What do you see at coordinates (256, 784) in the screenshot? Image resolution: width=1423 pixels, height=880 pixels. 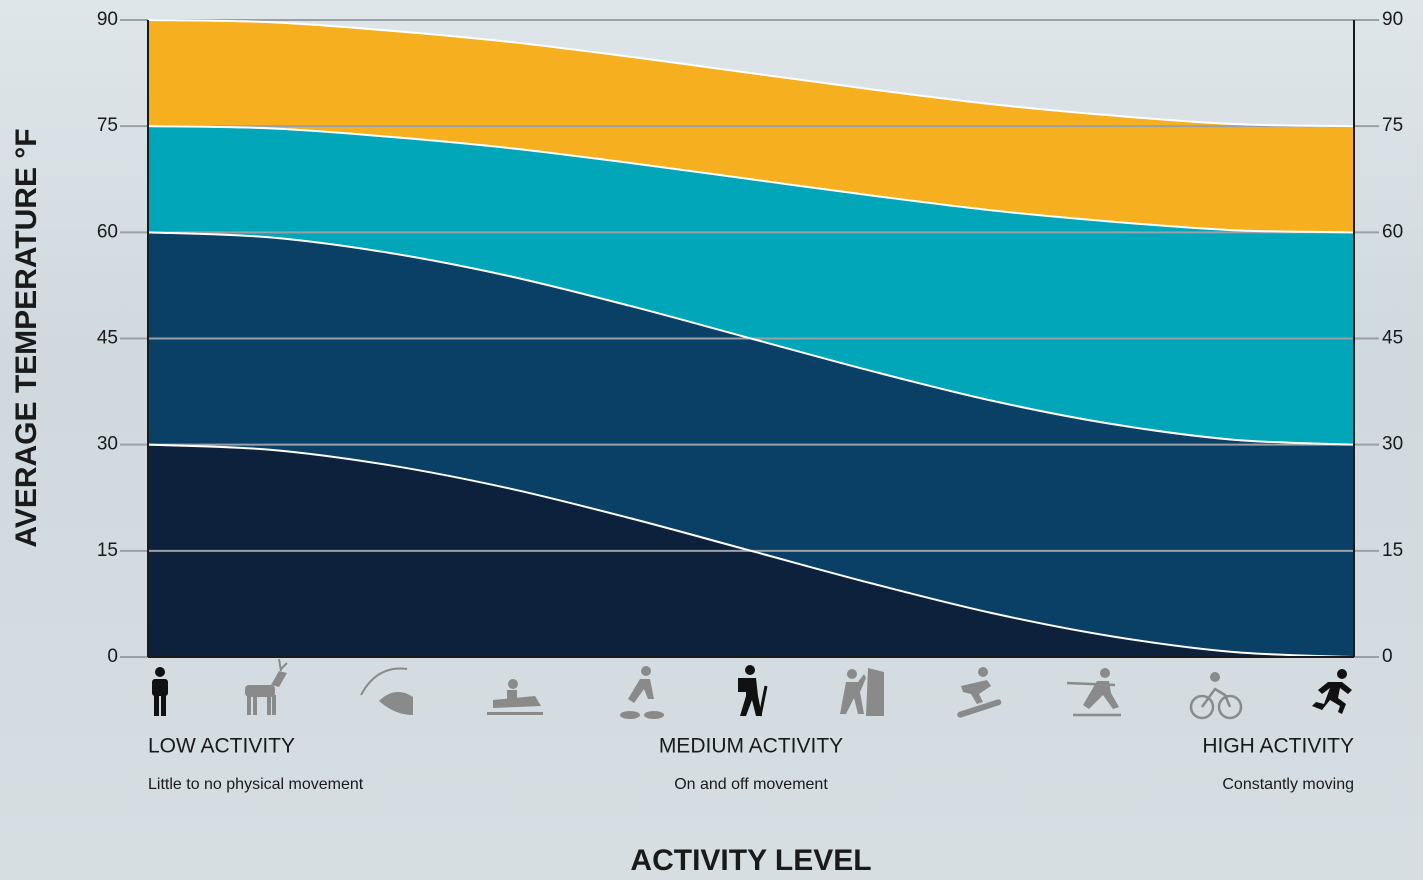 I see `activity-subtitle: Little to no physical movement` at bounding box center [256, 784].